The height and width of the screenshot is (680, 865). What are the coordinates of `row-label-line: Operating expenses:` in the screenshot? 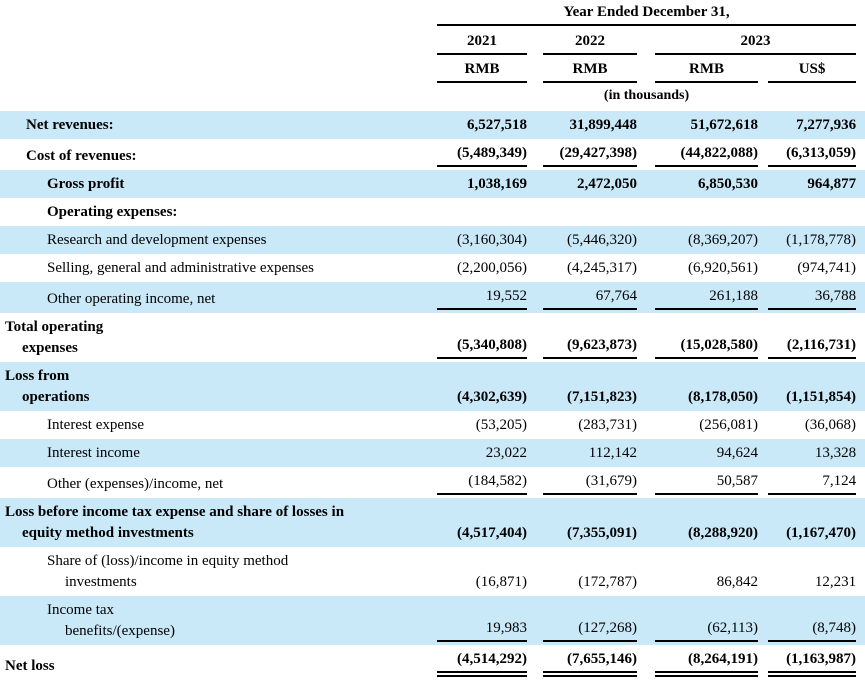 It's located at (112, 212).